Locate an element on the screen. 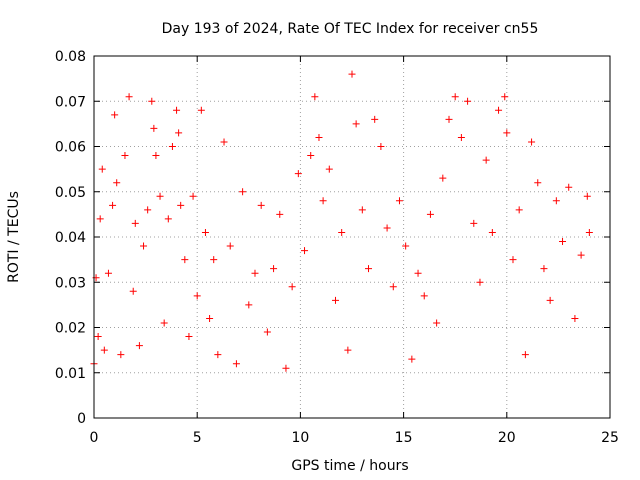 The height and width of the screenshot is (480, 640). x-tick-label: 5 is located at coordinates (197, 438).